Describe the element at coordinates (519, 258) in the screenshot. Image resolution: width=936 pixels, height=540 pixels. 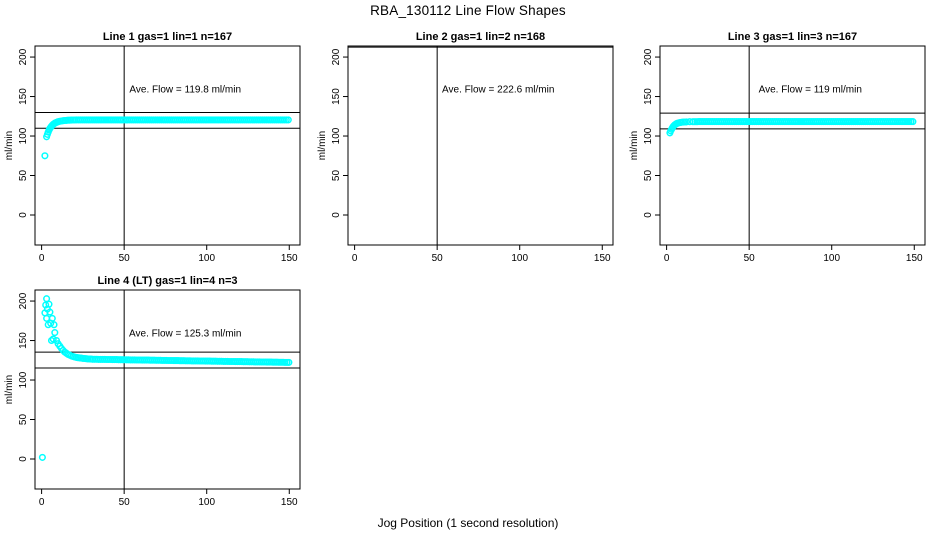
I see `x-tick-label: 100` at that location.